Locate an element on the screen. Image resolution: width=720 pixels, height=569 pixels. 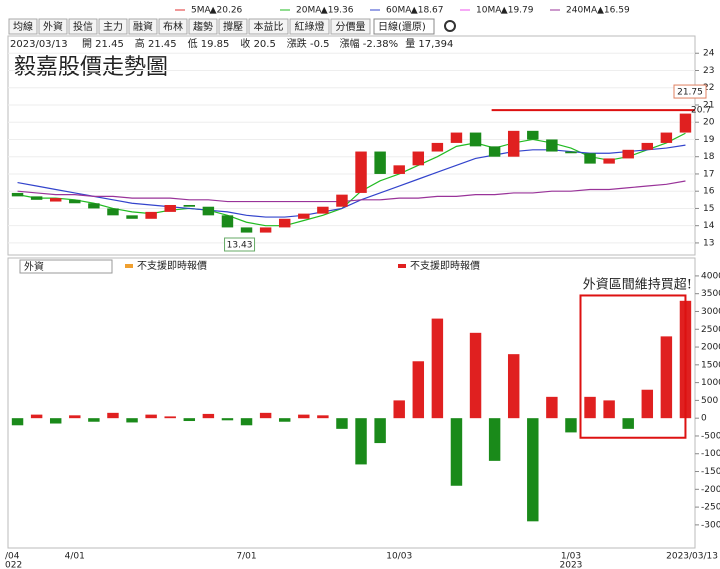
highlight-note: 外資區間維持買超! is located at coordinates (637, 285).